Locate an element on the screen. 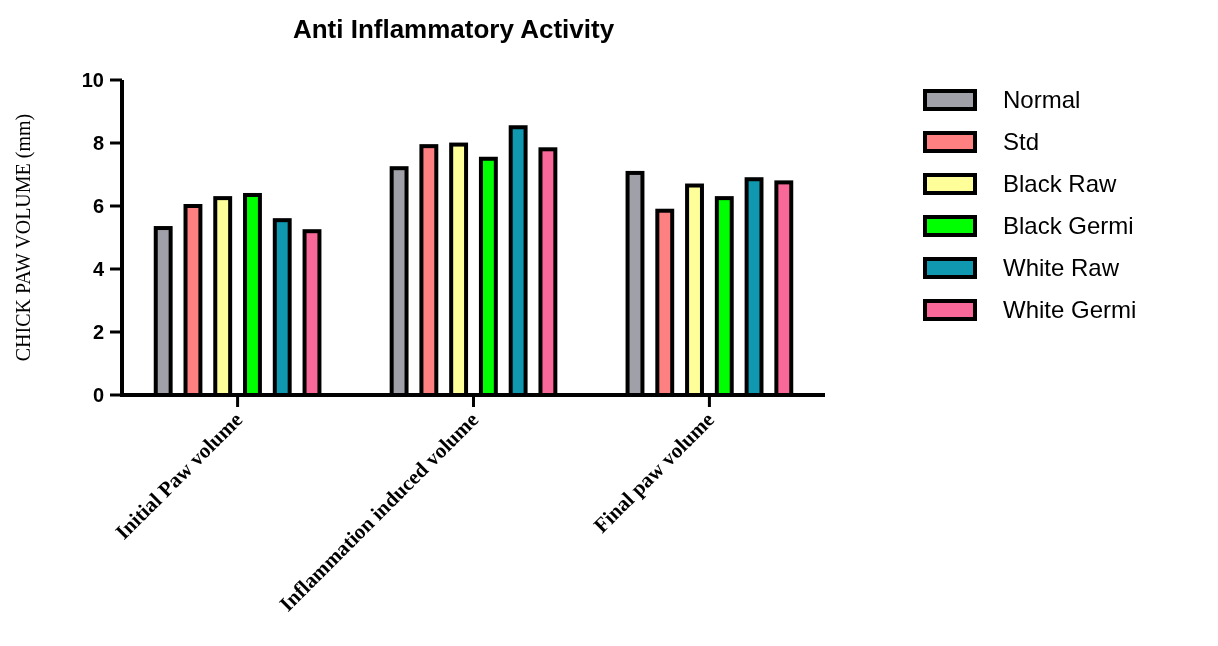 Image resolution: width=1218 pixels, height=646 pixels. legend-label: Normal is located at coordinates (1042, 100).